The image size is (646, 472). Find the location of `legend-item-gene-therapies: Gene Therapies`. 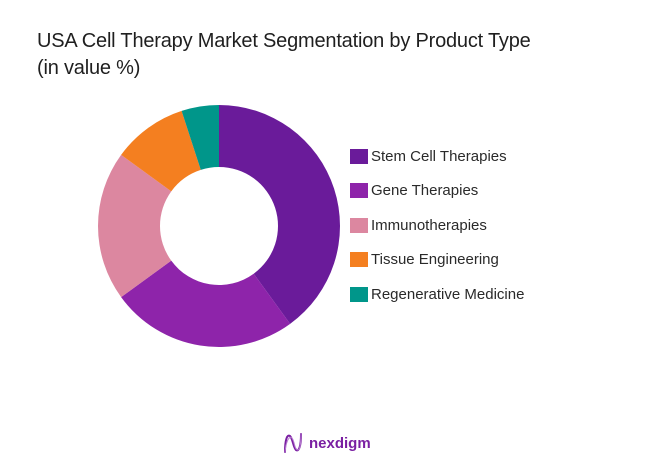

legend-item-gene-therapies: Gene Therapies is located at coordinates (437, 191).